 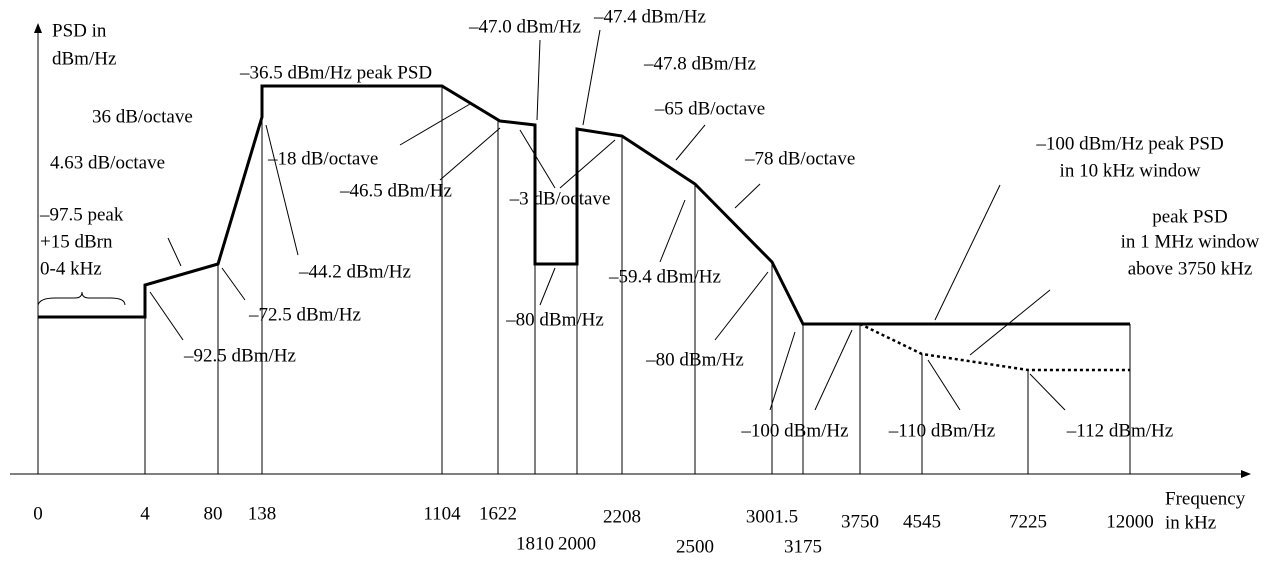 What do you see at coordinates (1119, 430) in the screenshot?
I see `annotation: –112 dBm/Hz` at bounding box center [1119, 430].